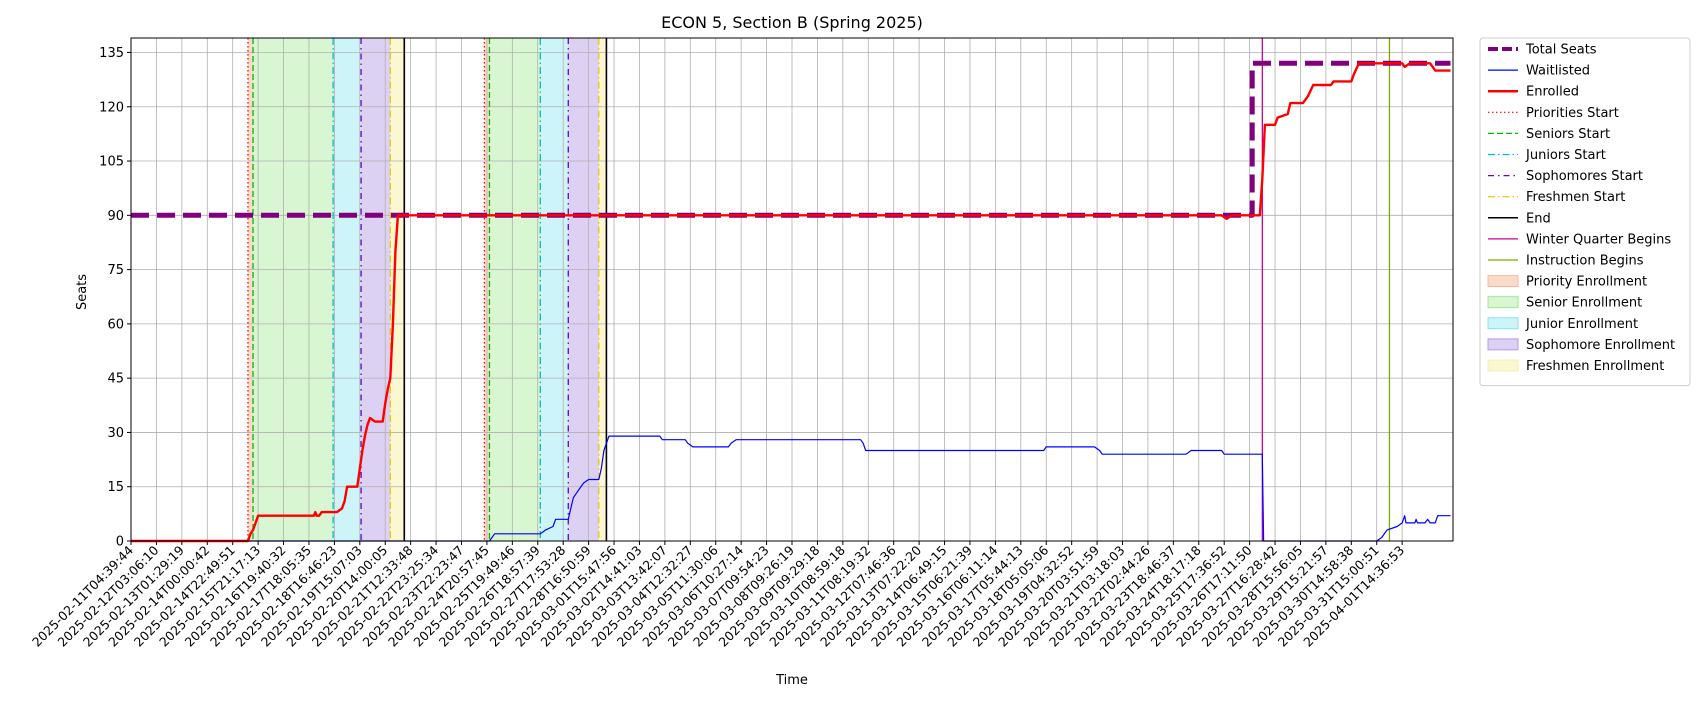 The image size is (1700, 704). I want to click on legend-label-juniors-start: Juniors Start, so click(1565, 155).